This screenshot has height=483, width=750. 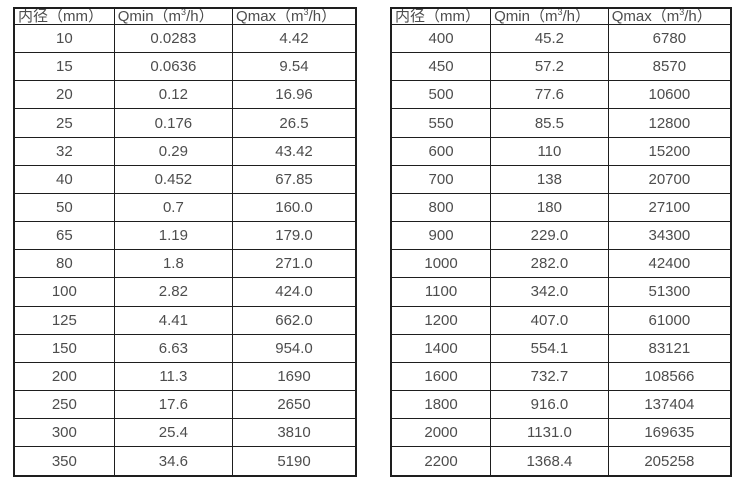 I want to click on table-cell: 0.0283, so click(x=173, y=38).